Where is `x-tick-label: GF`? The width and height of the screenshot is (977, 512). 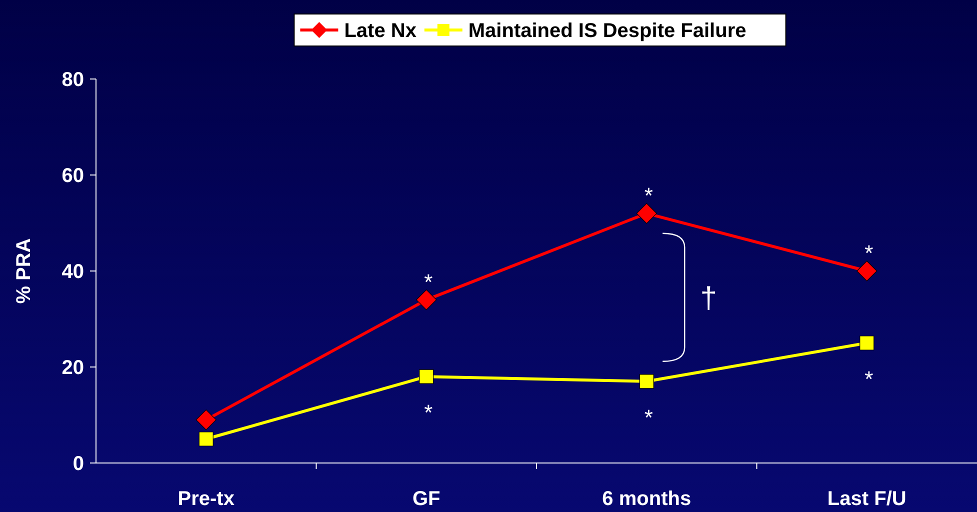
x-tick-label: GF is located at coordinates (426, 499).